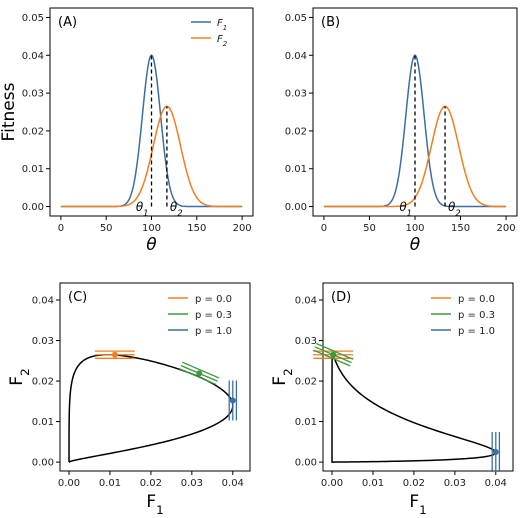 The width and height of the screenshot is (520, 518). What do you see at coordinates (77, 297) in the screenshot?
I see `panel-label: (C)` at bounding box center [77, 297].